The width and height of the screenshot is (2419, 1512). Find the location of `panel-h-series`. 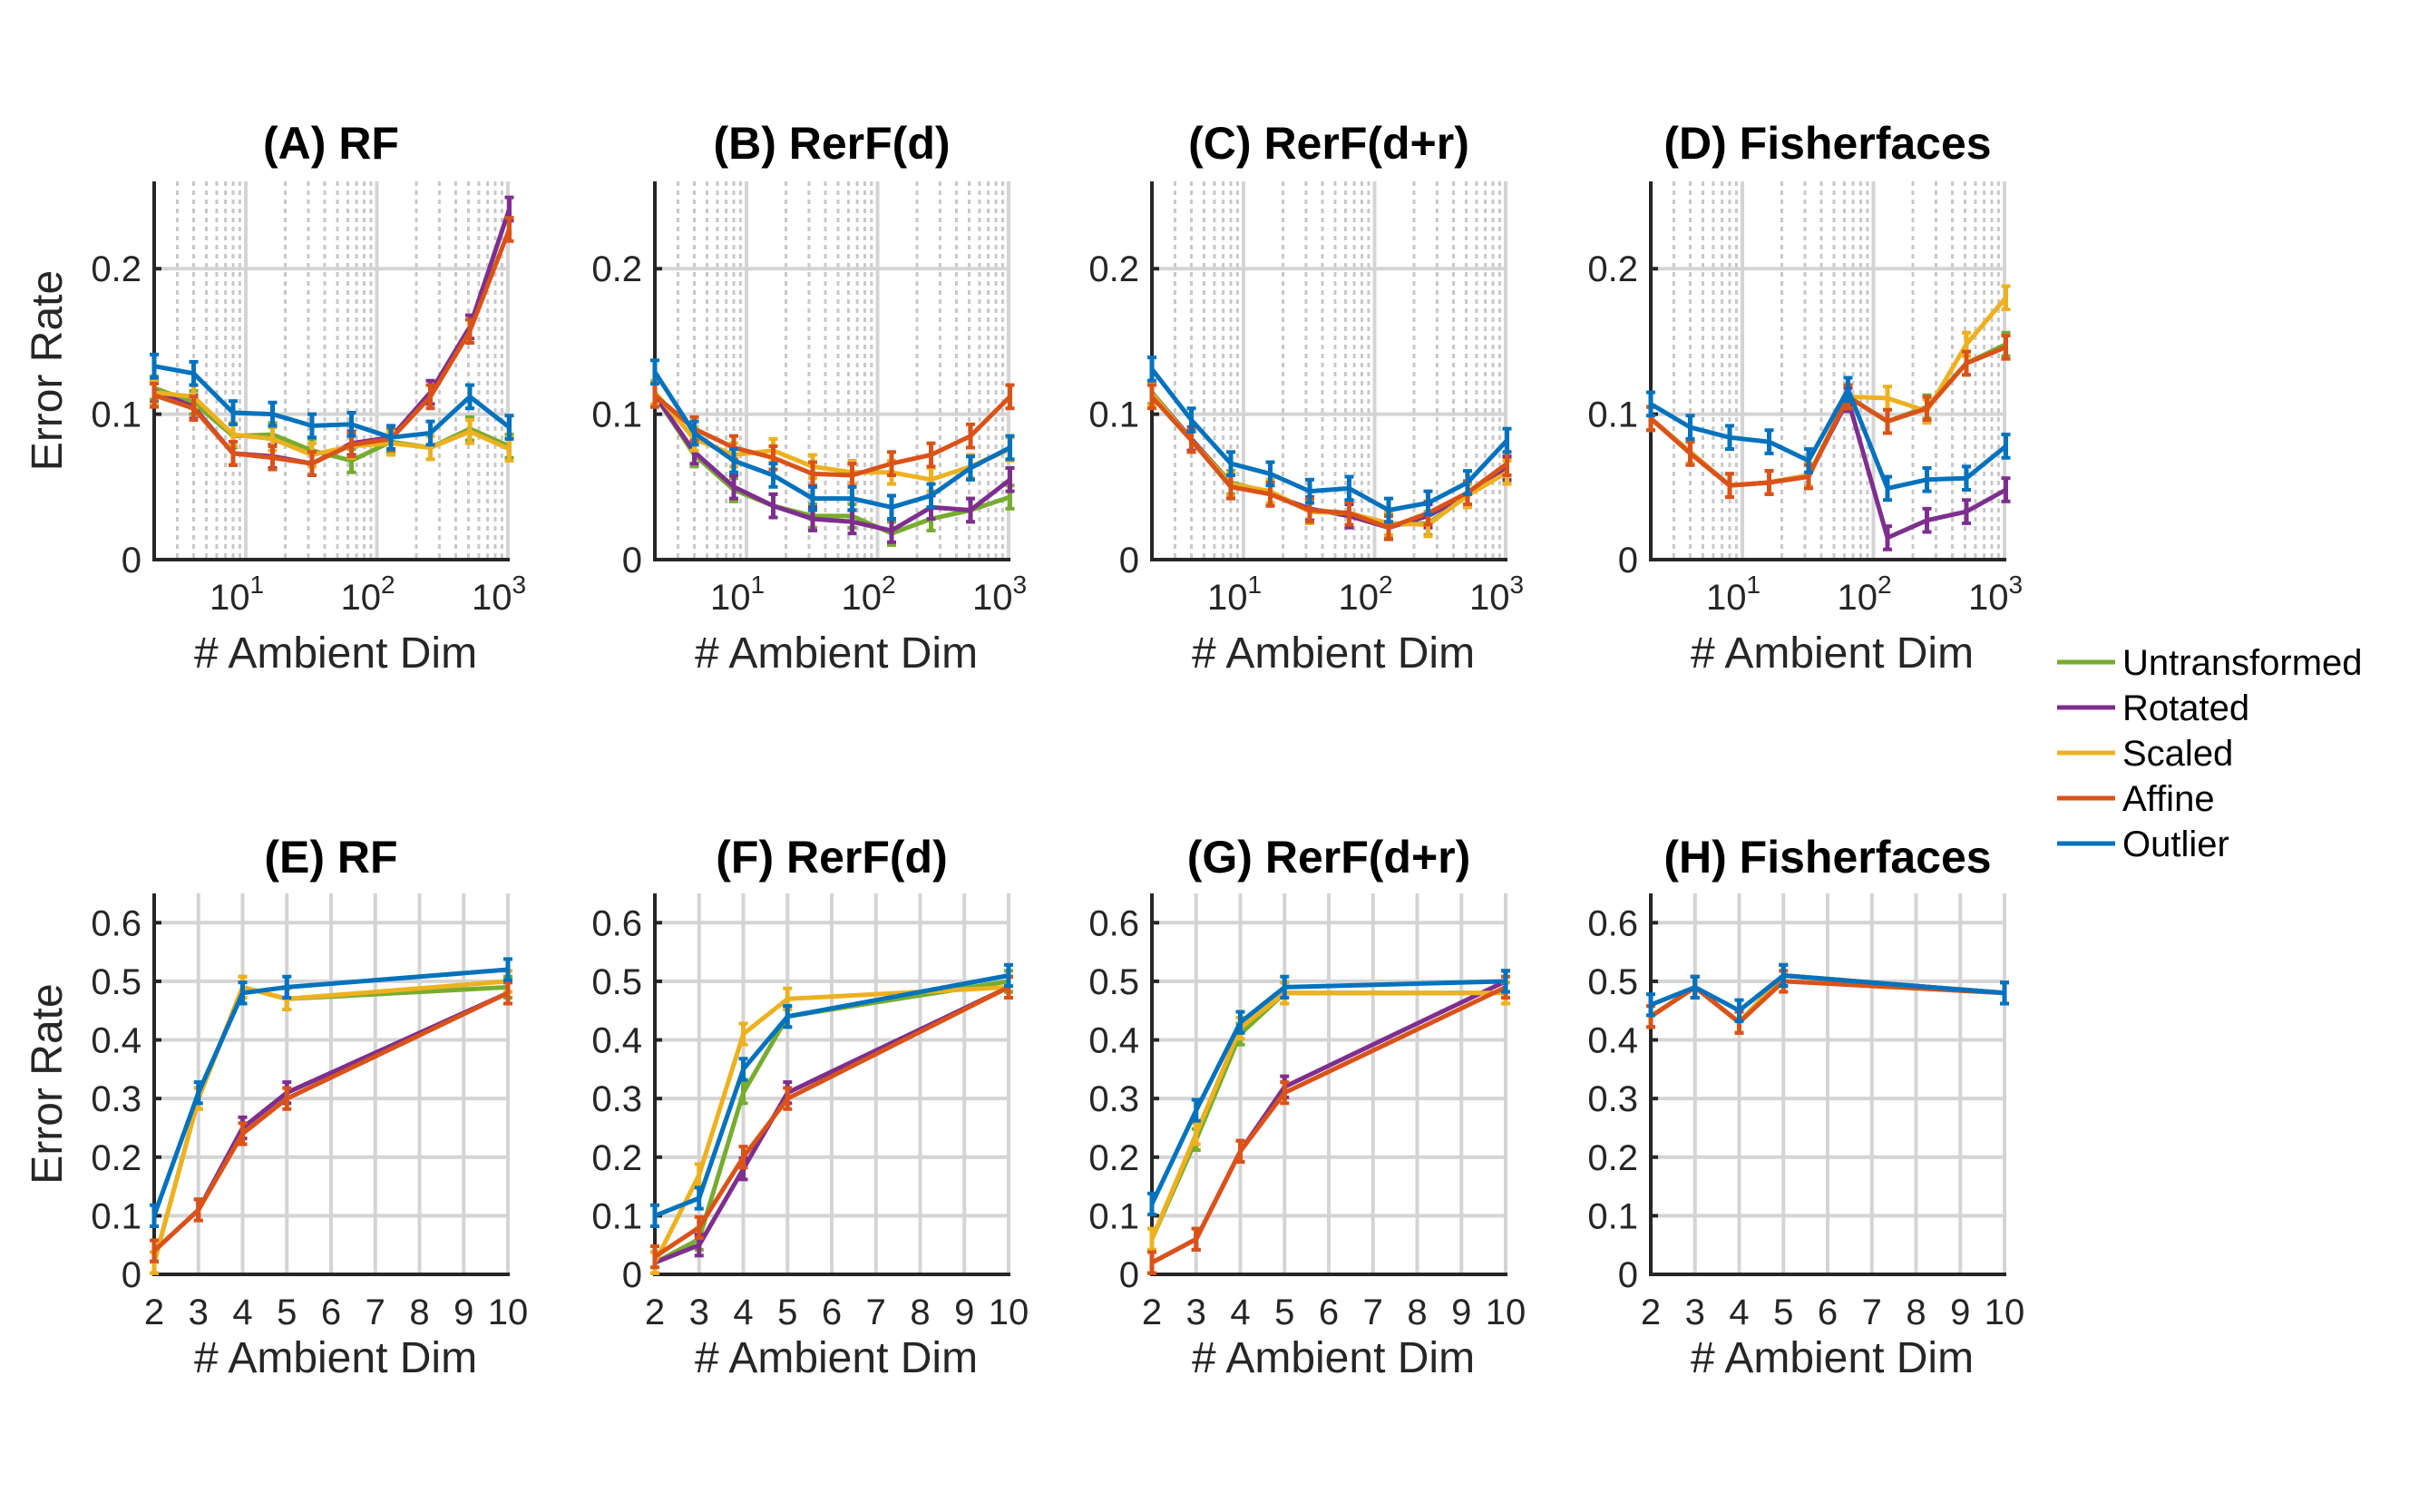

panel-h-series is located at coordinates (1828, 998).